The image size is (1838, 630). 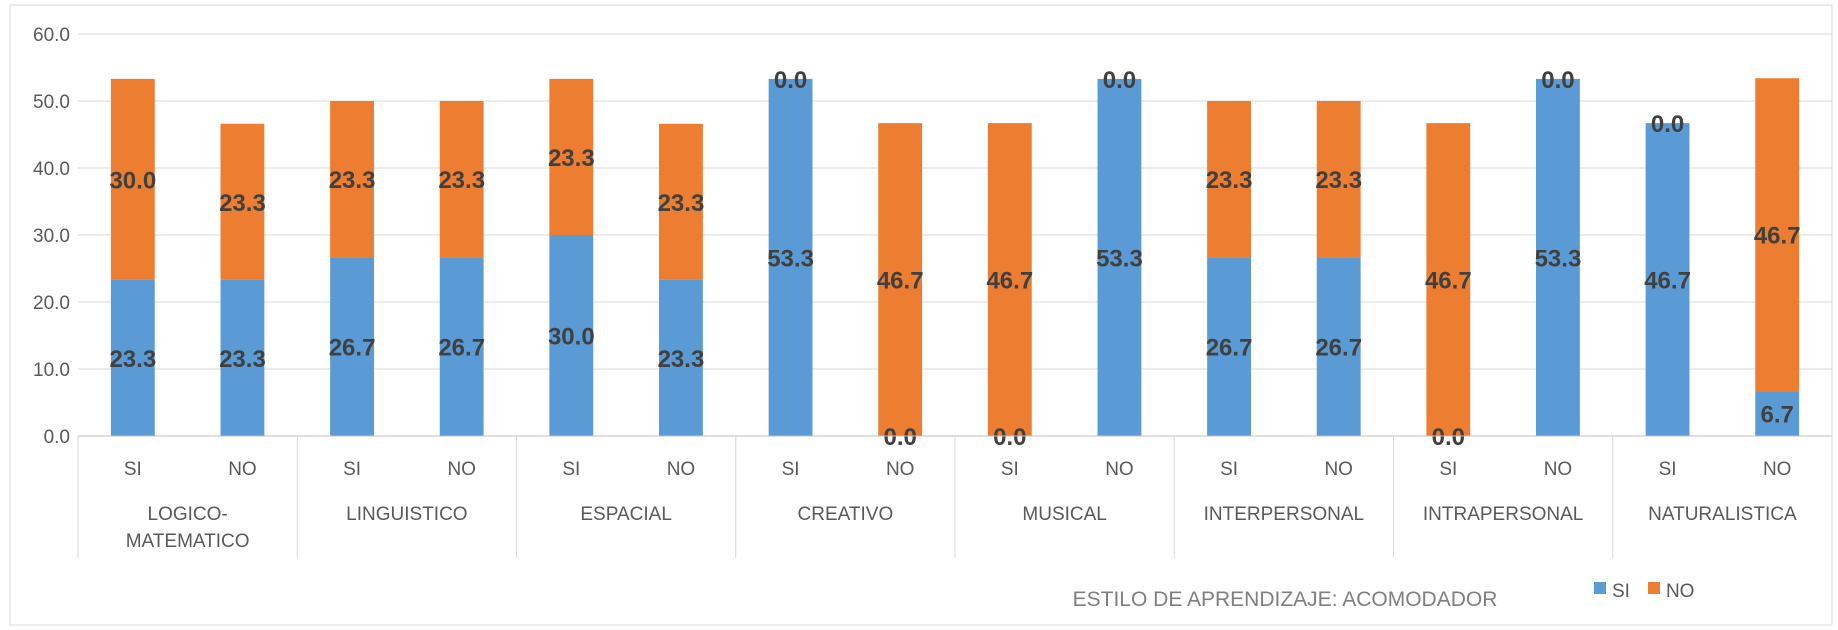 What do you see at coordinates (57, 437) in the screenshot?
I see `y-tick-label: 0.0` at bounding box center [57, 437].